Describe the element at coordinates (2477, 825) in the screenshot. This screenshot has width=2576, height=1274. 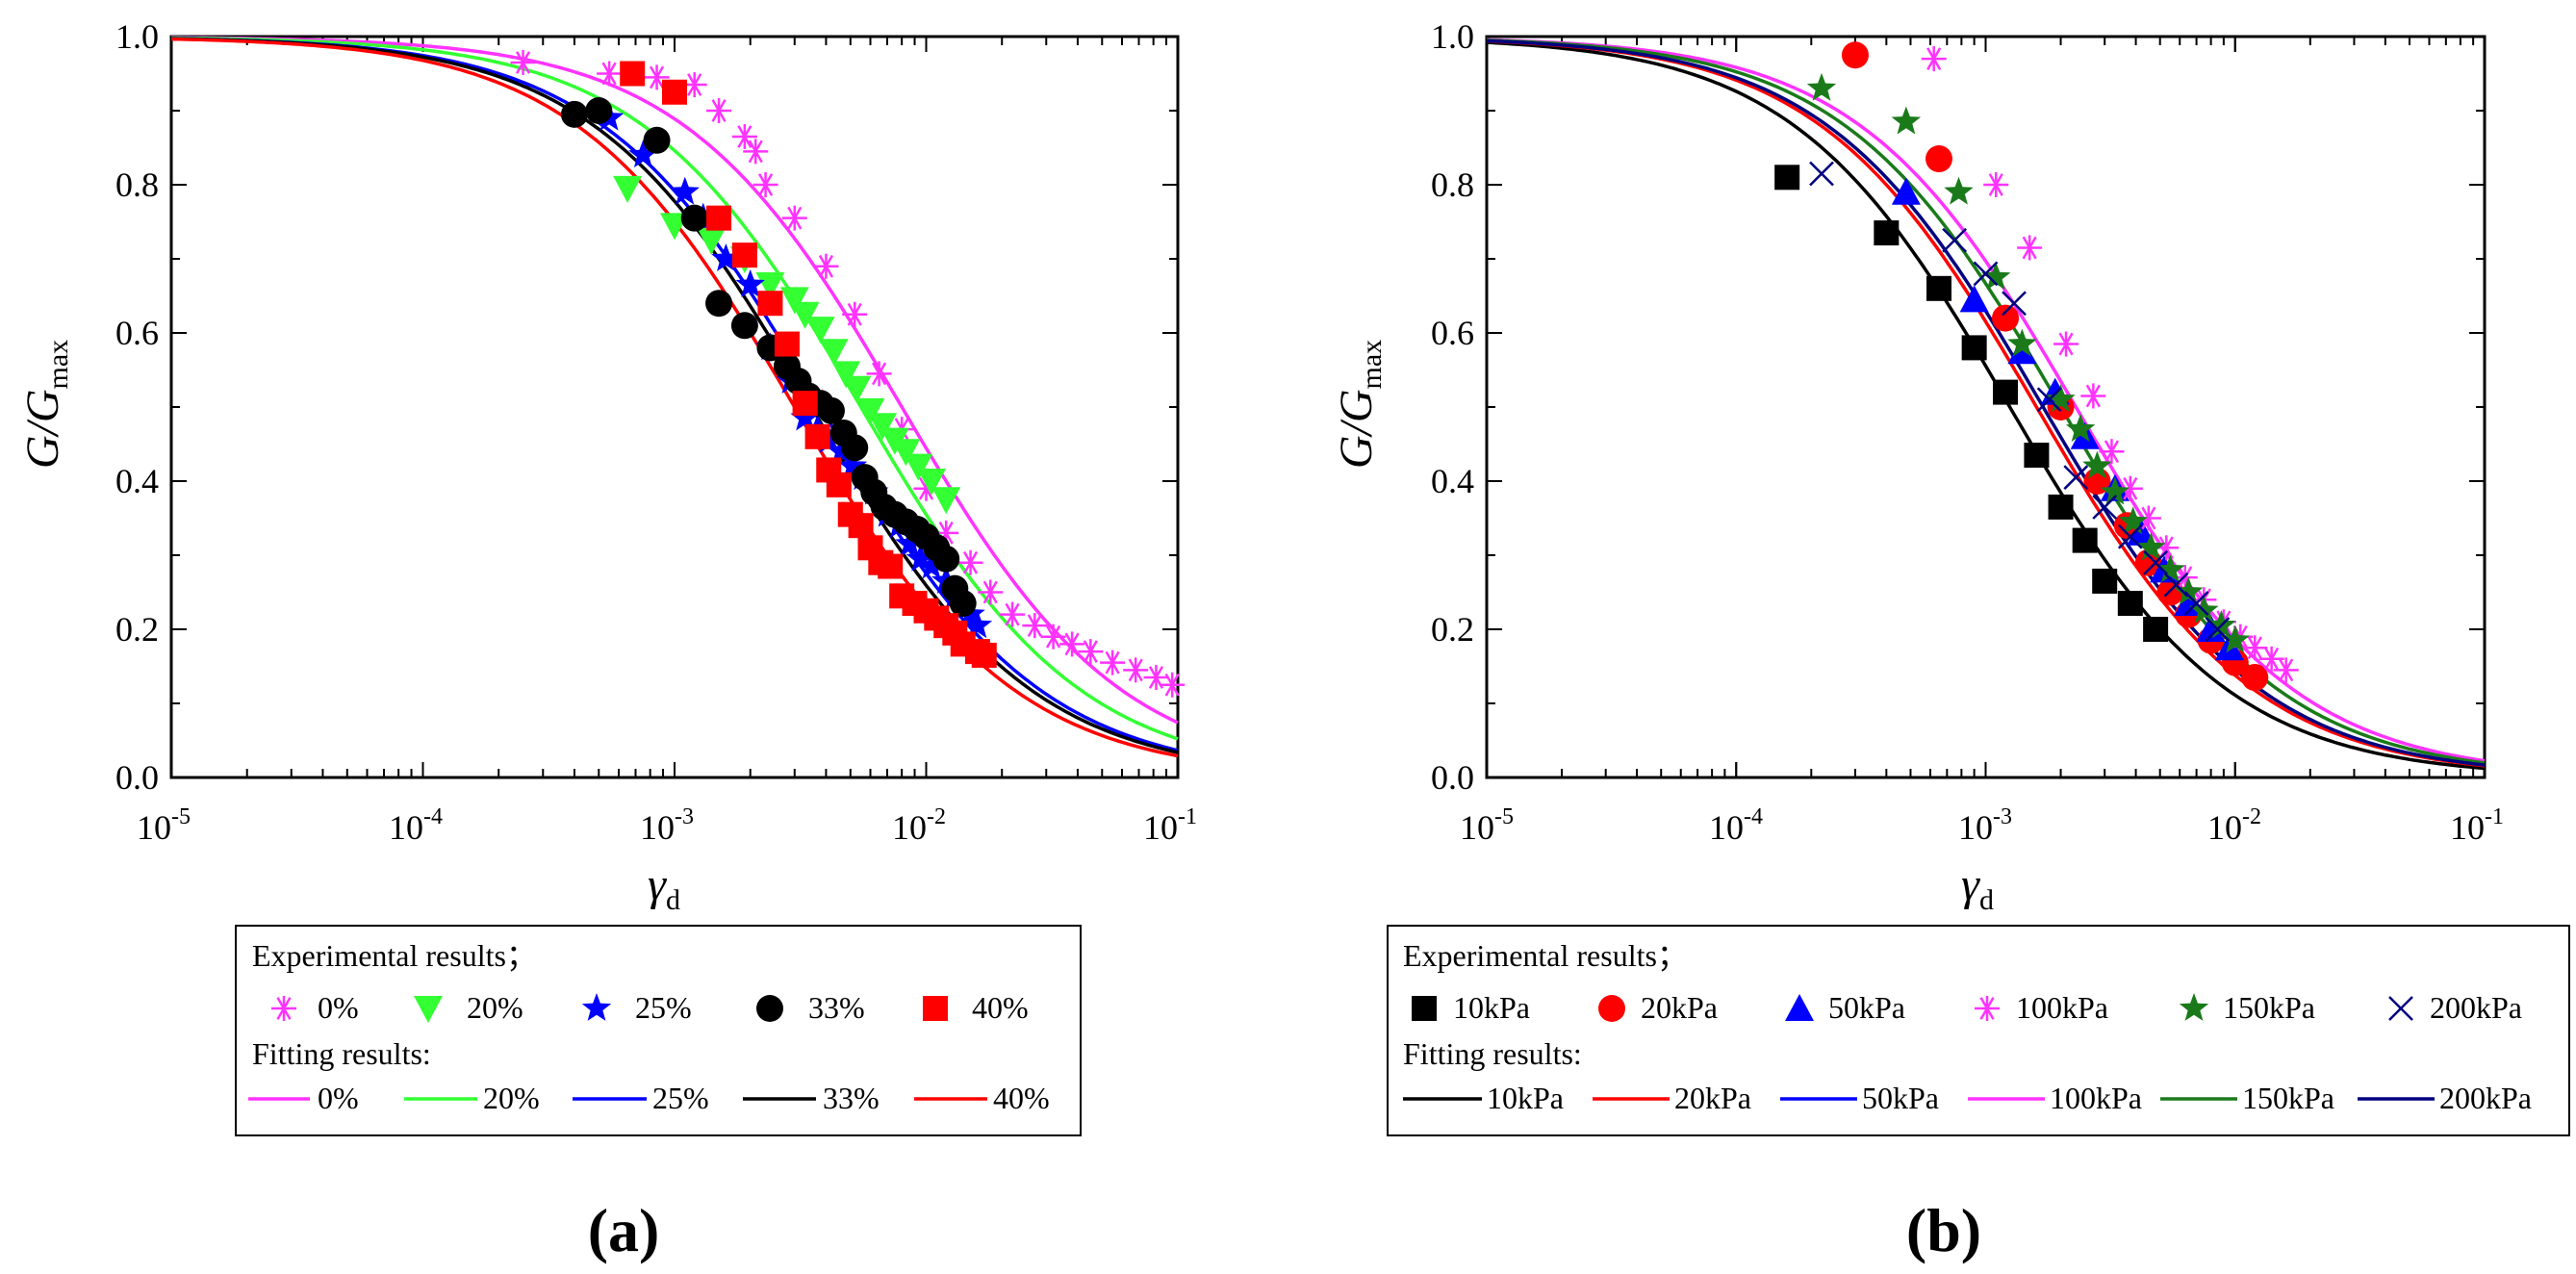
I see `chart-b-xtick-label: 10⁻¹` at that location.